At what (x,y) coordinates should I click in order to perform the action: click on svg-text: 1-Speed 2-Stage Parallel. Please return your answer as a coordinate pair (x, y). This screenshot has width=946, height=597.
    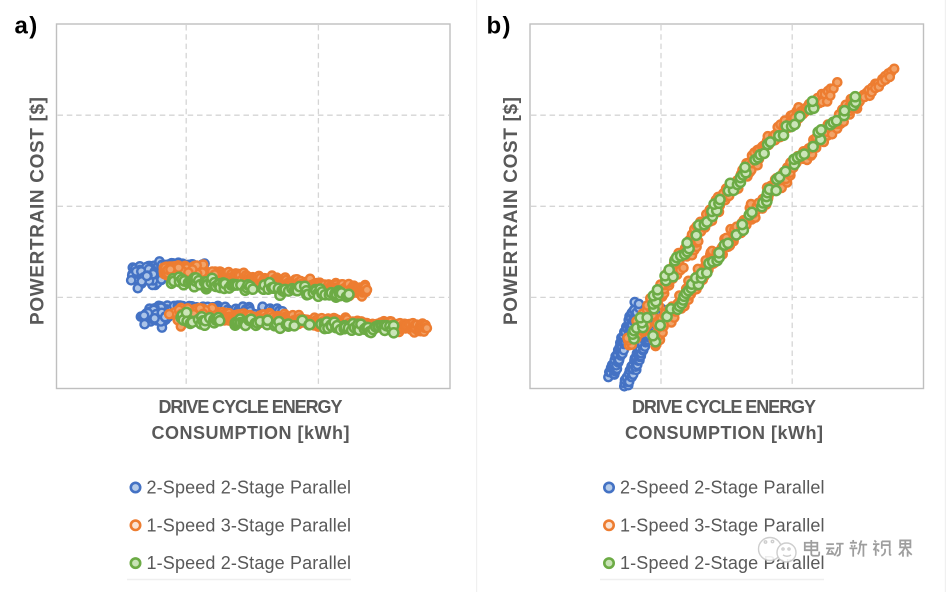
    Looking at the image, I should click on (249, 563).